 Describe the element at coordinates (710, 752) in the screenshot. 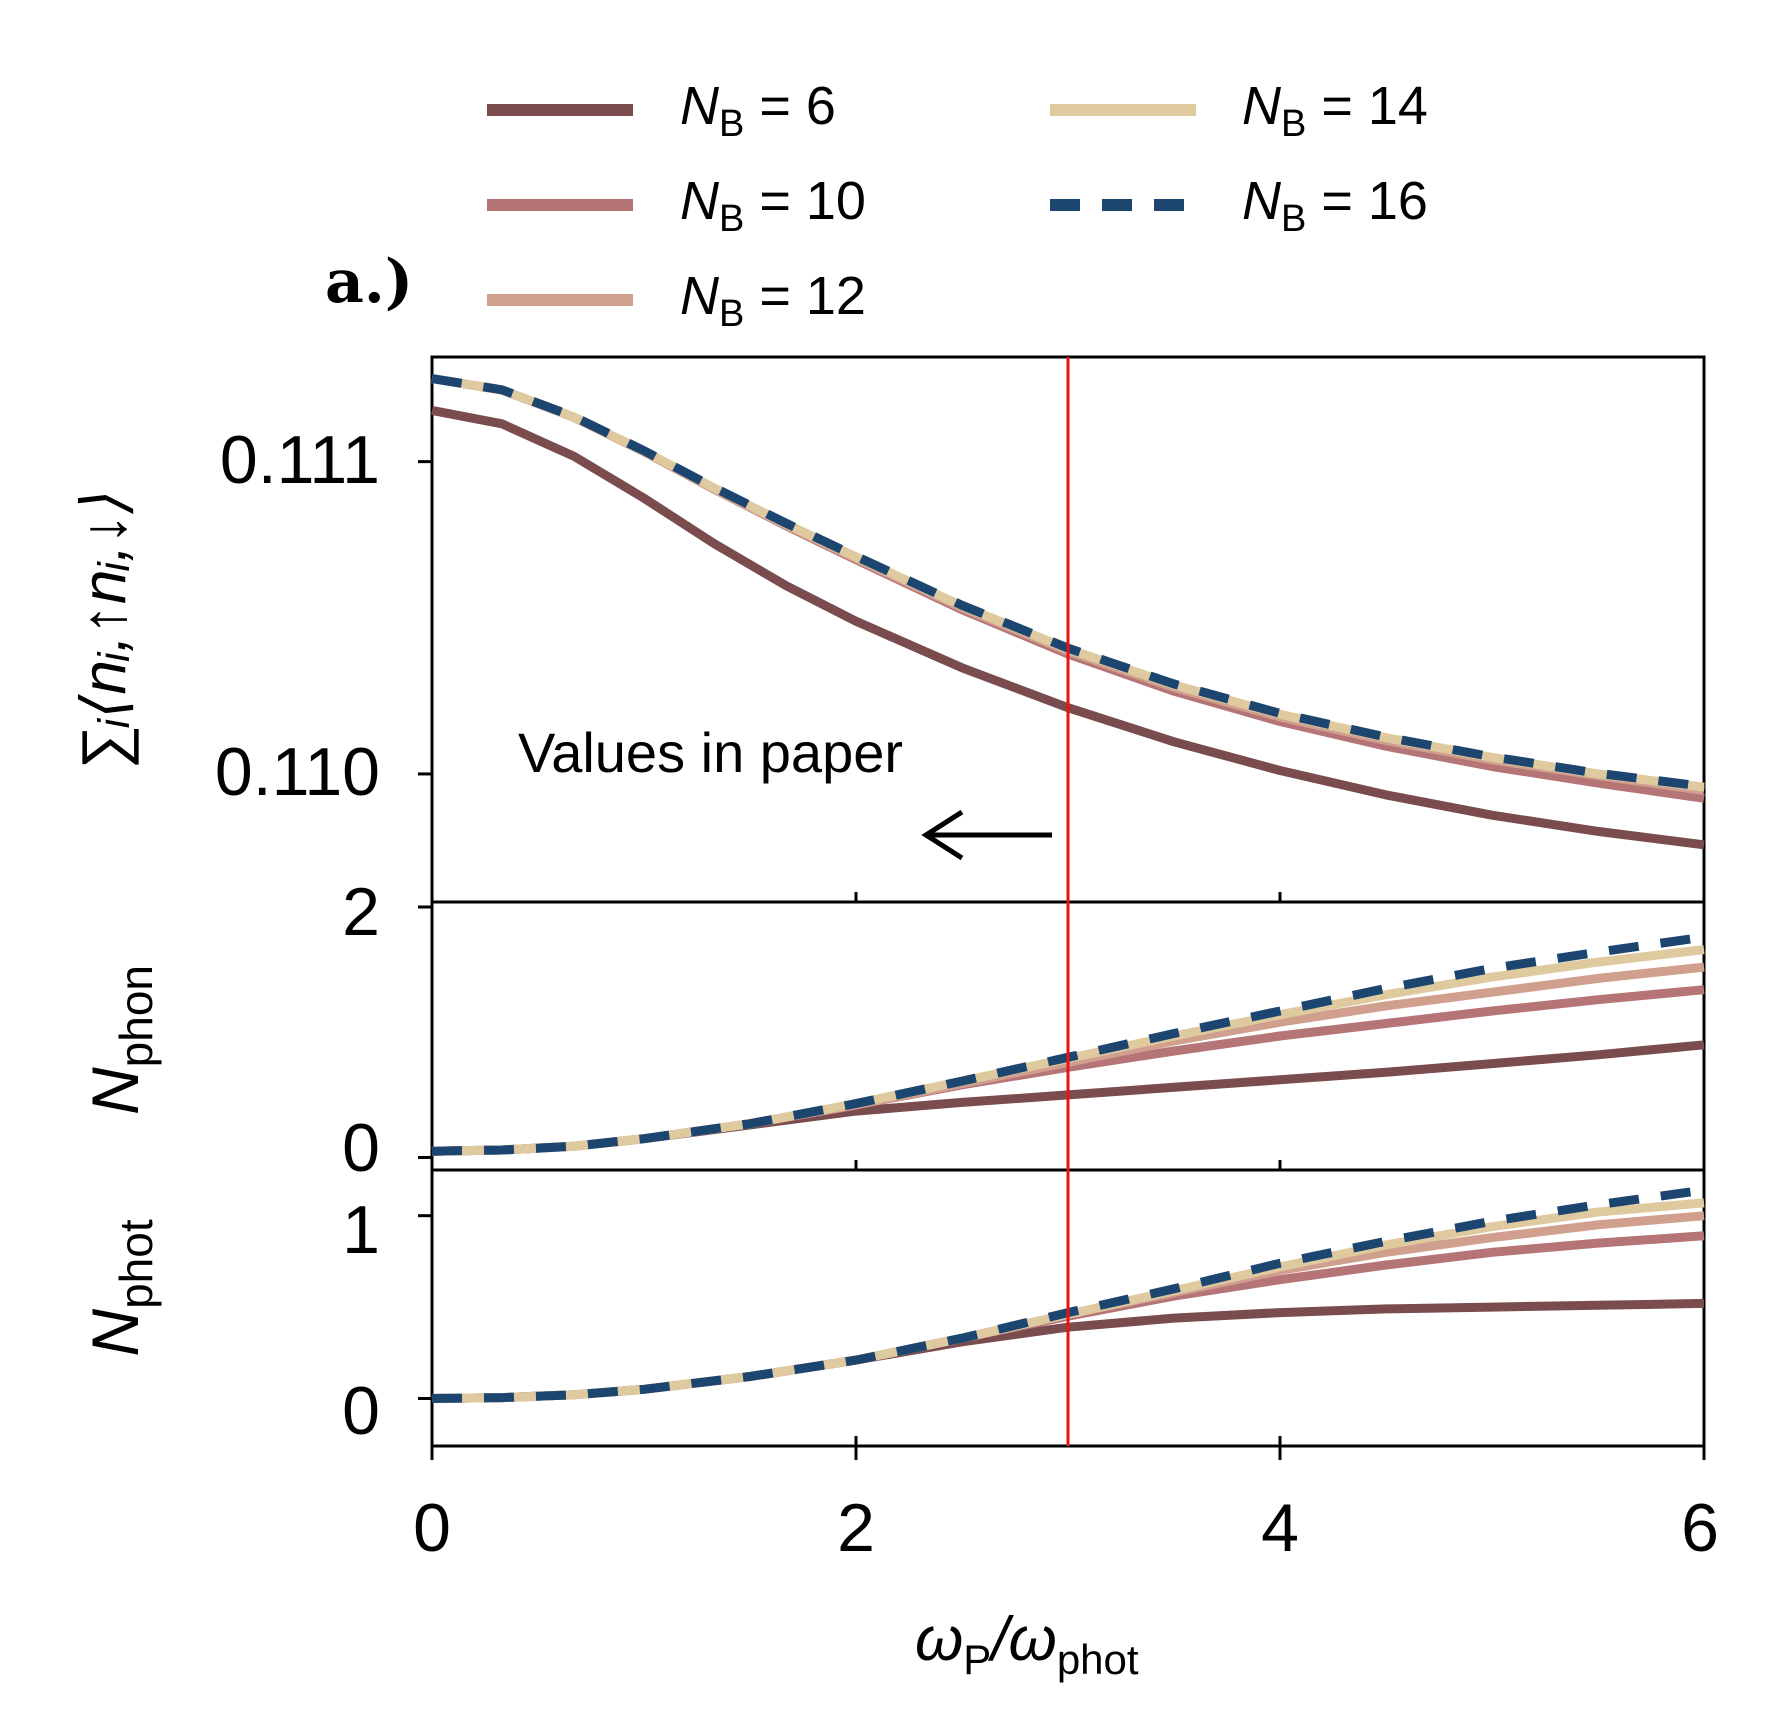

I see `annotation-text: Values in paper` at that location.